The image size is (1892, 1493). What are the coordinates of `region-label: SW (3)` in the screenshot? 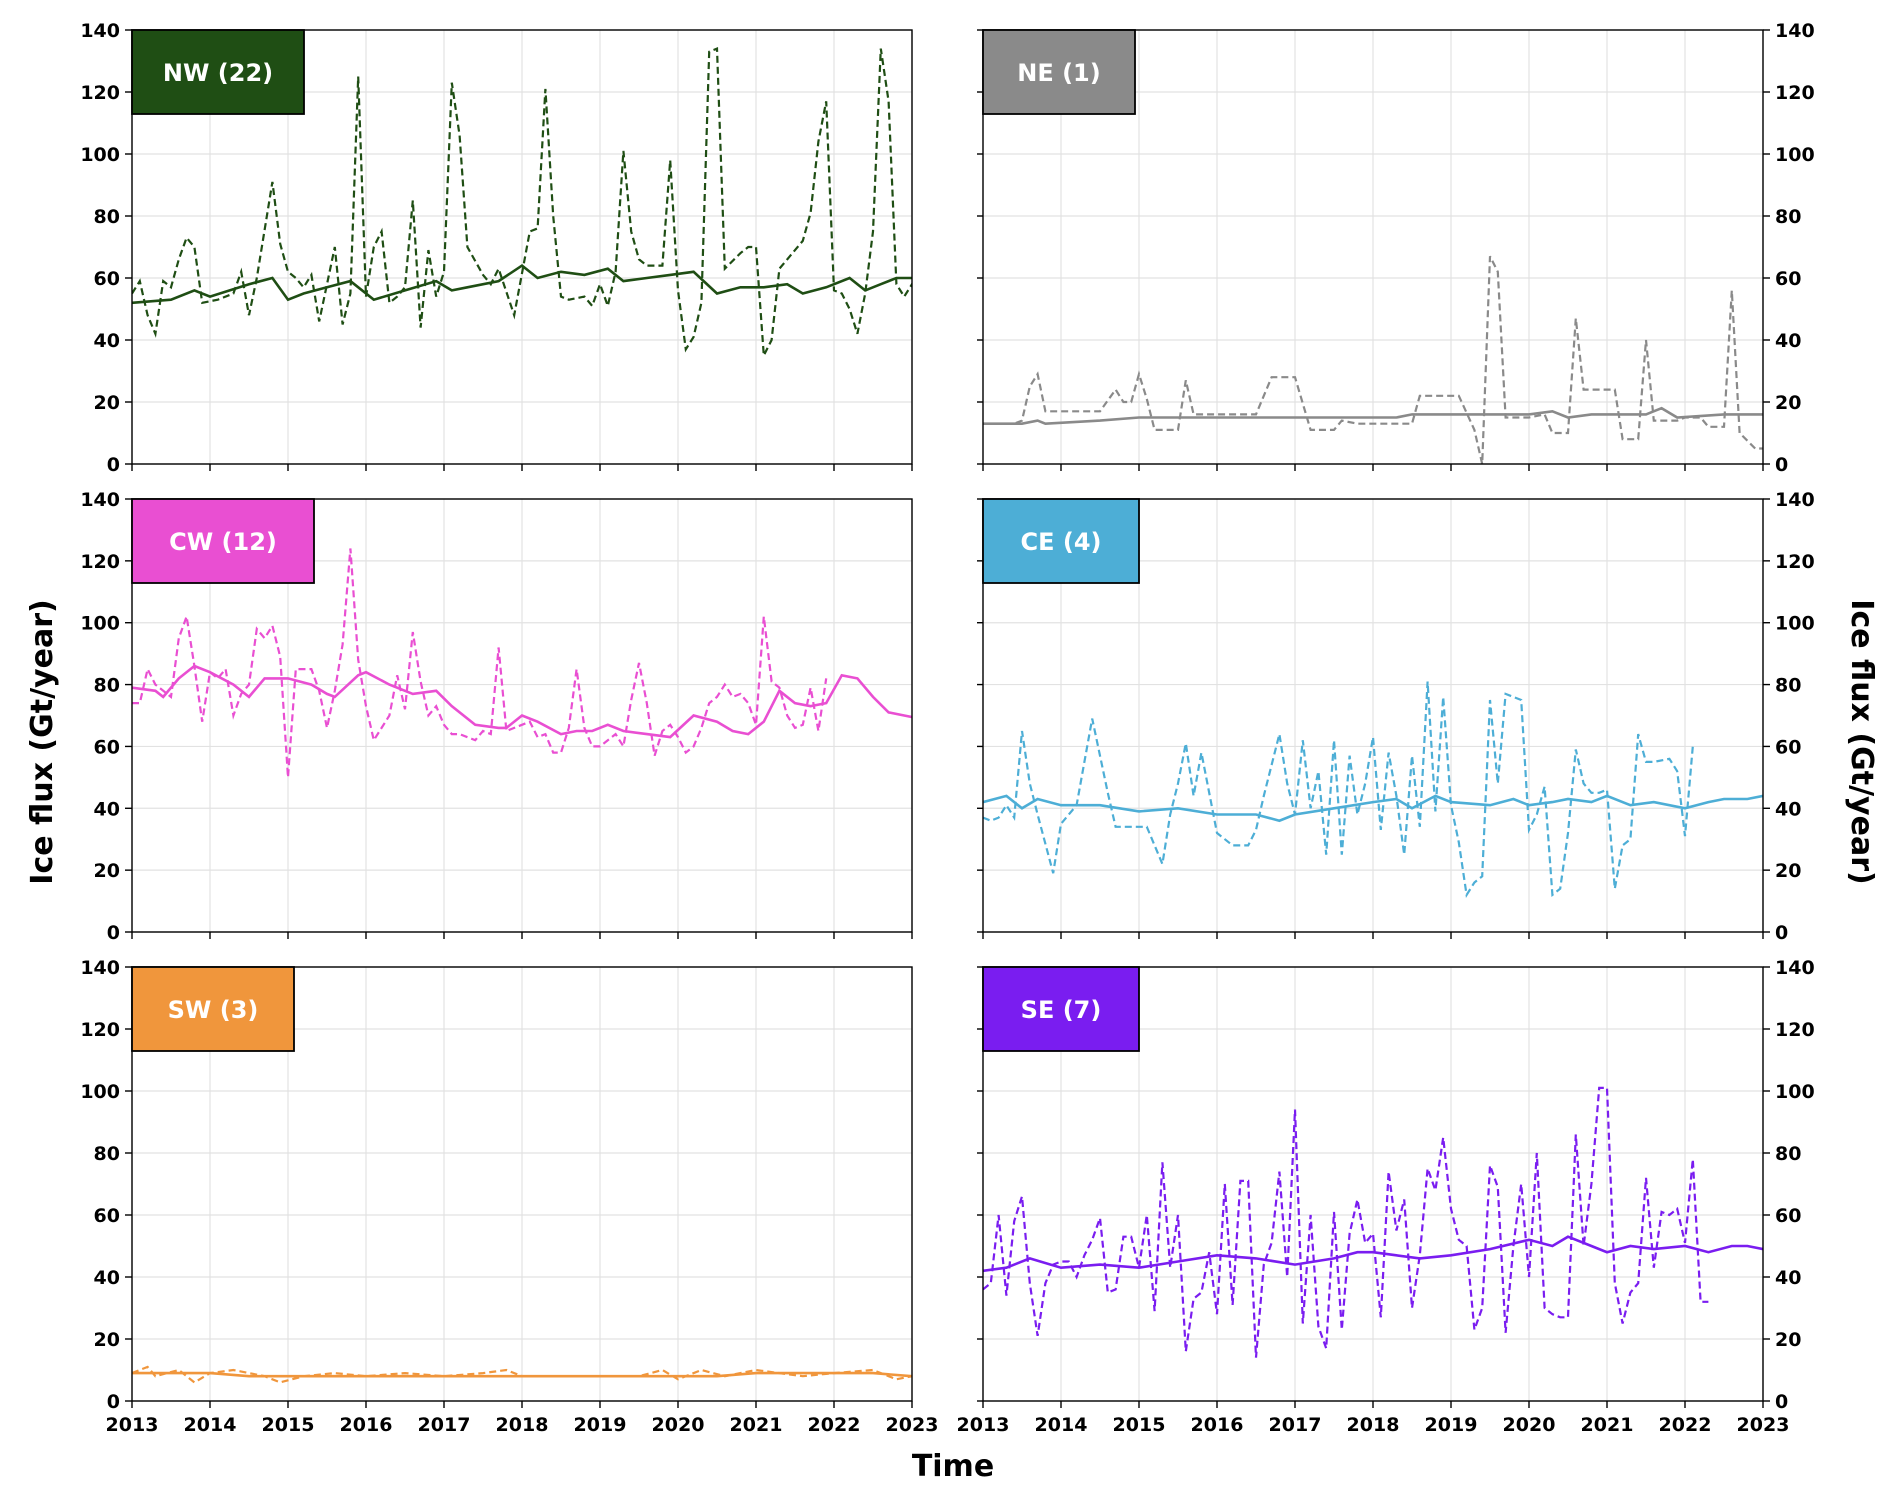 It's located at (213, 1010).